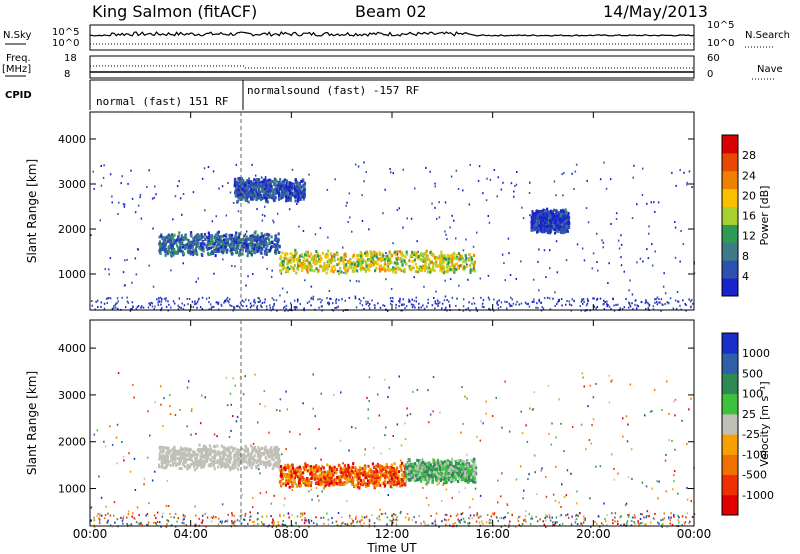 Image resolution: width=800 pixels, height=554 pixels. I want to click on cpid-segment-1: normal (fast) 151 RF, so click(162, 101).